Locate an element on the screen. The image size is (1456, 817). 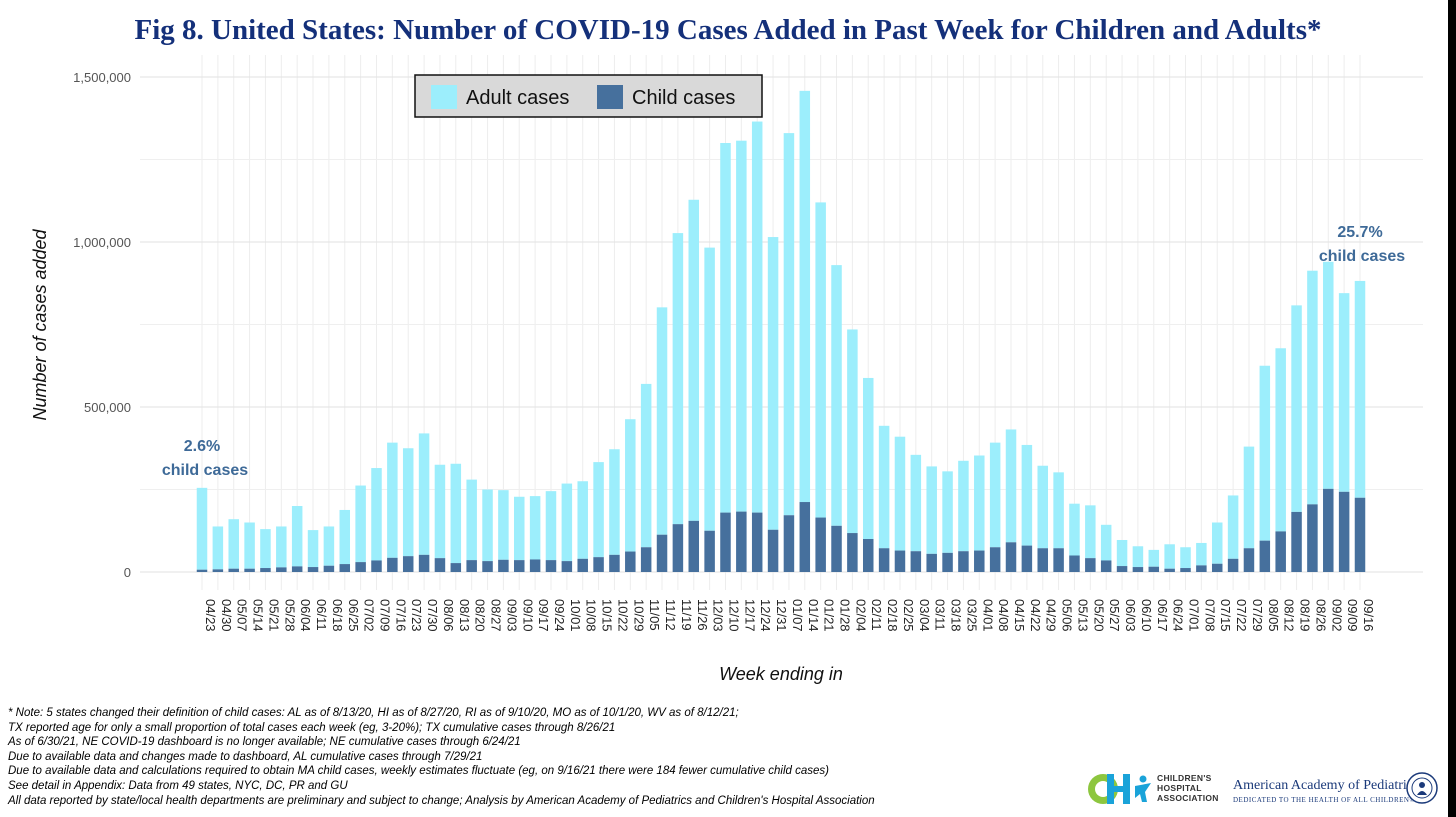
x-tick-label: 05/07 is located at coordinates (242, 615).